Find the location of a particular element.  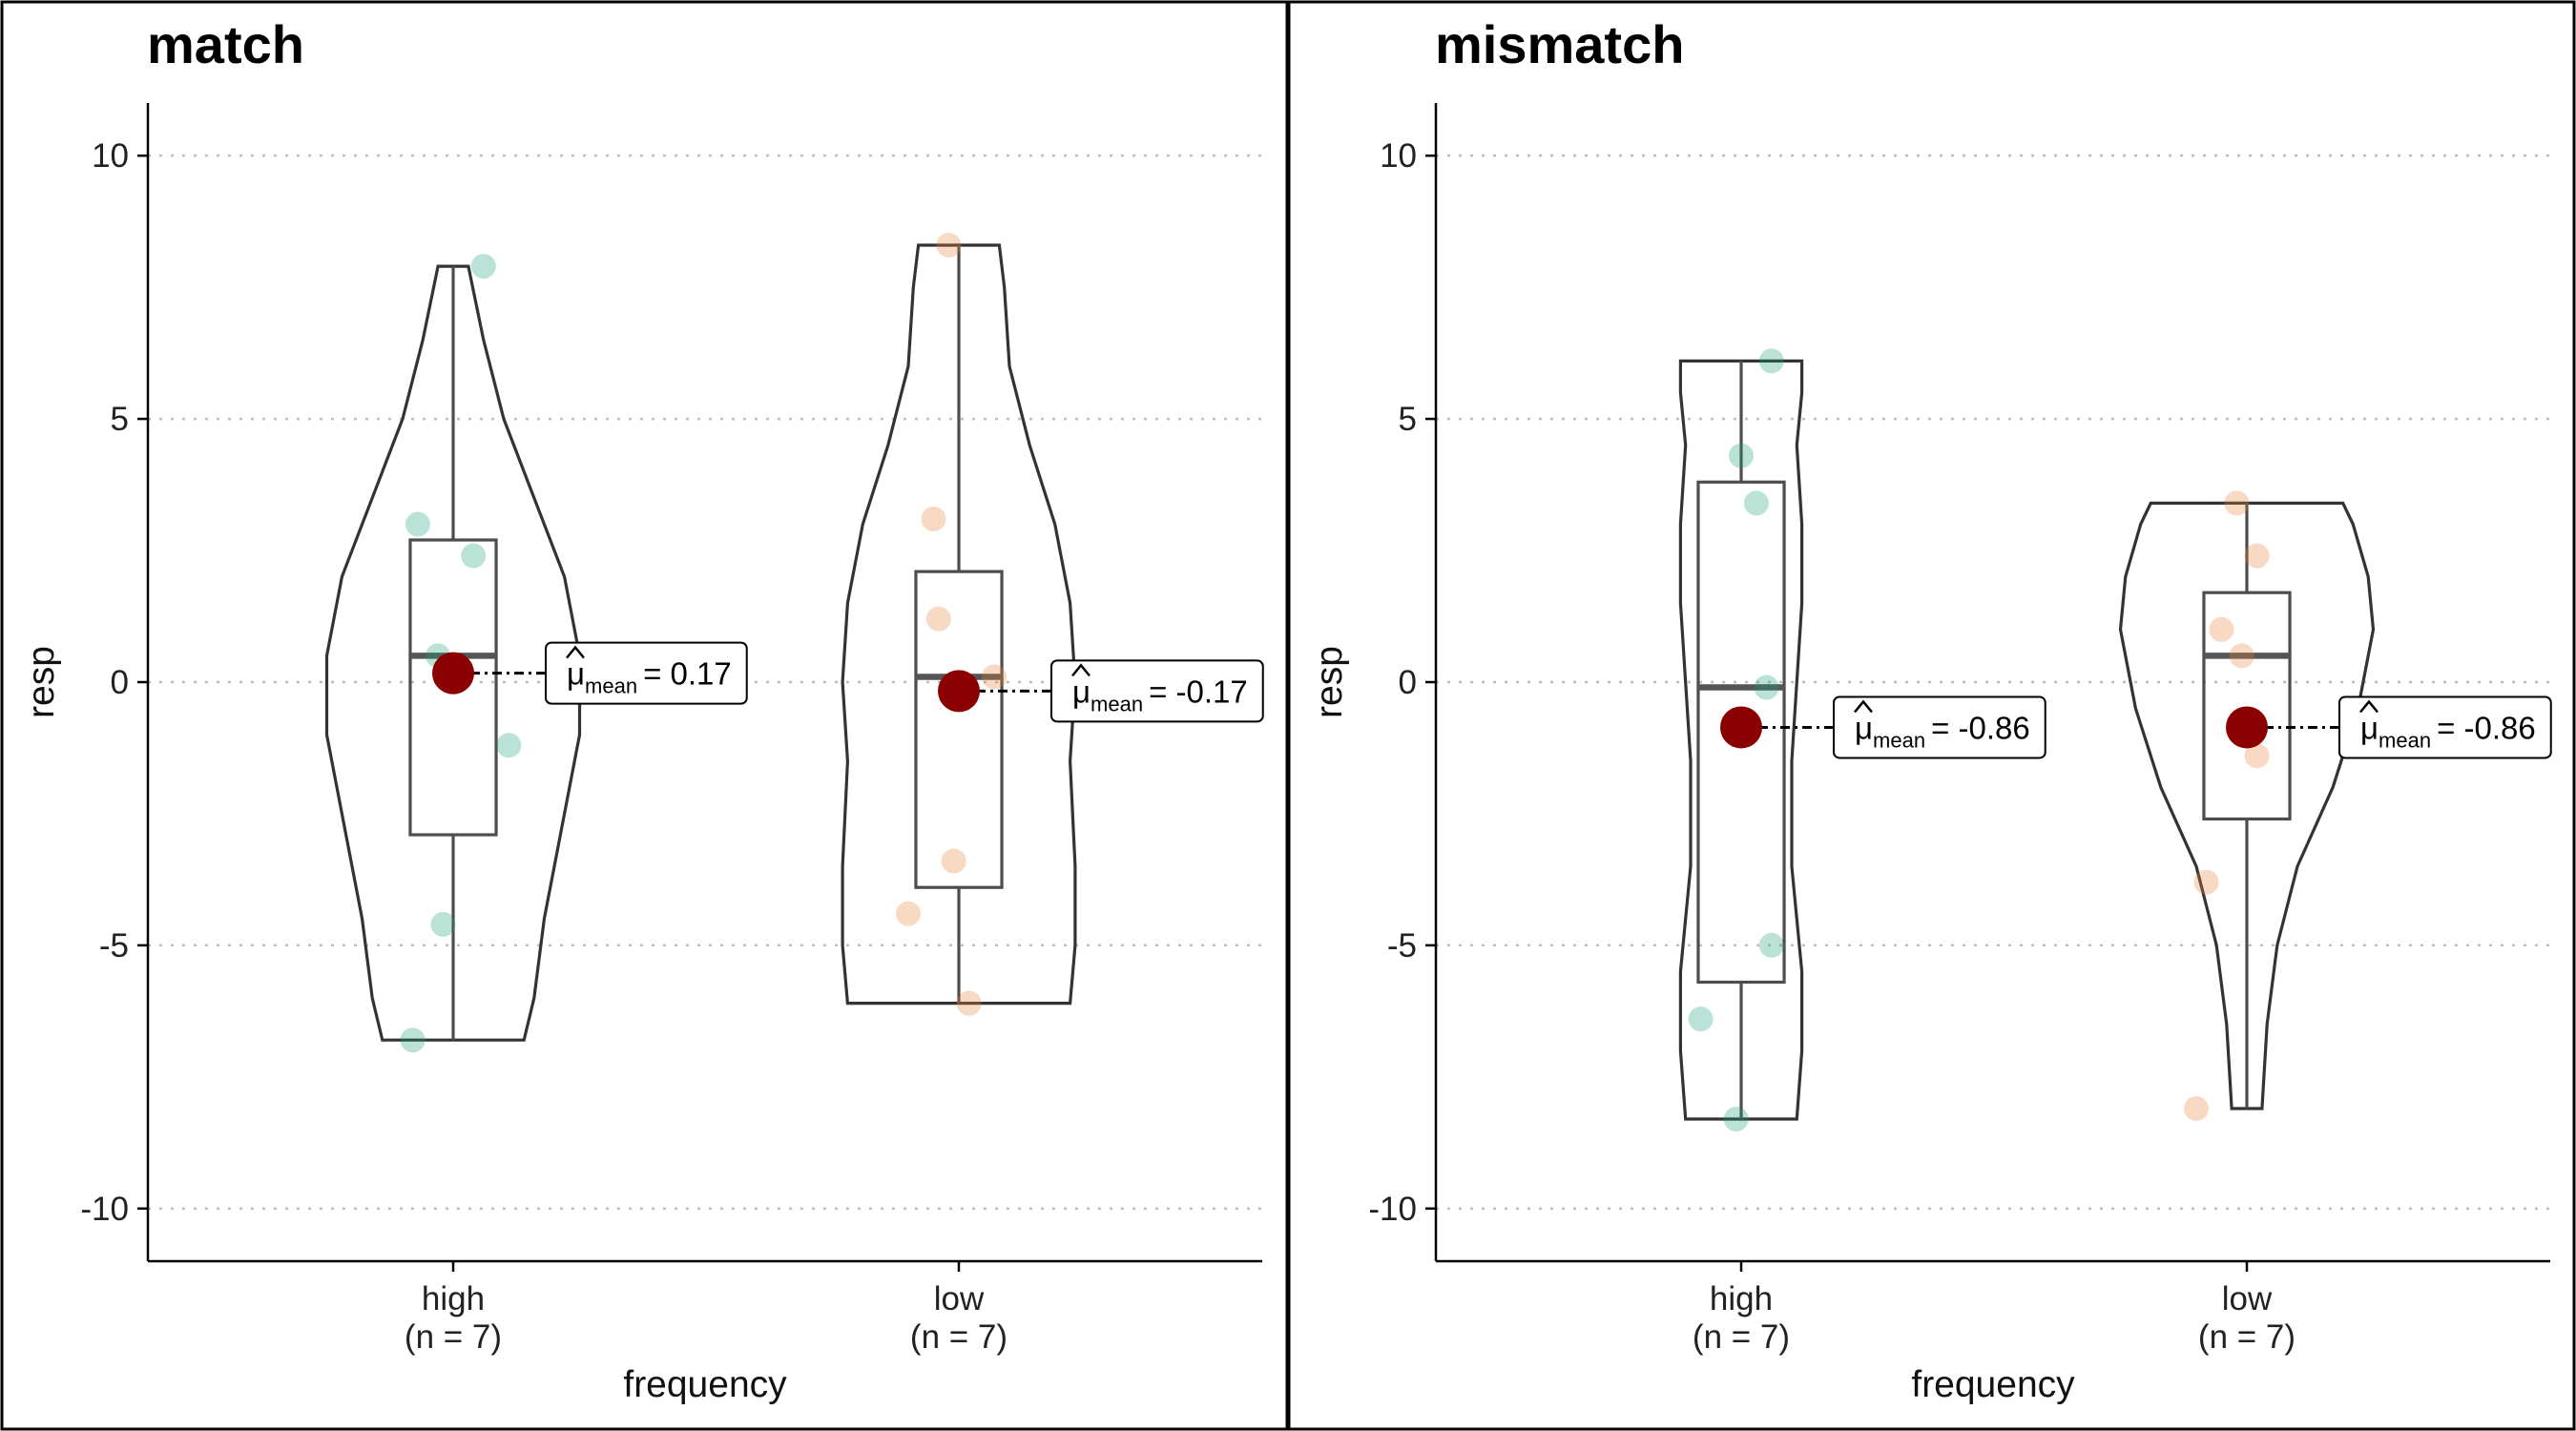

mean-label-text: μmean = 0.17 is located at coordinates (649, 677).